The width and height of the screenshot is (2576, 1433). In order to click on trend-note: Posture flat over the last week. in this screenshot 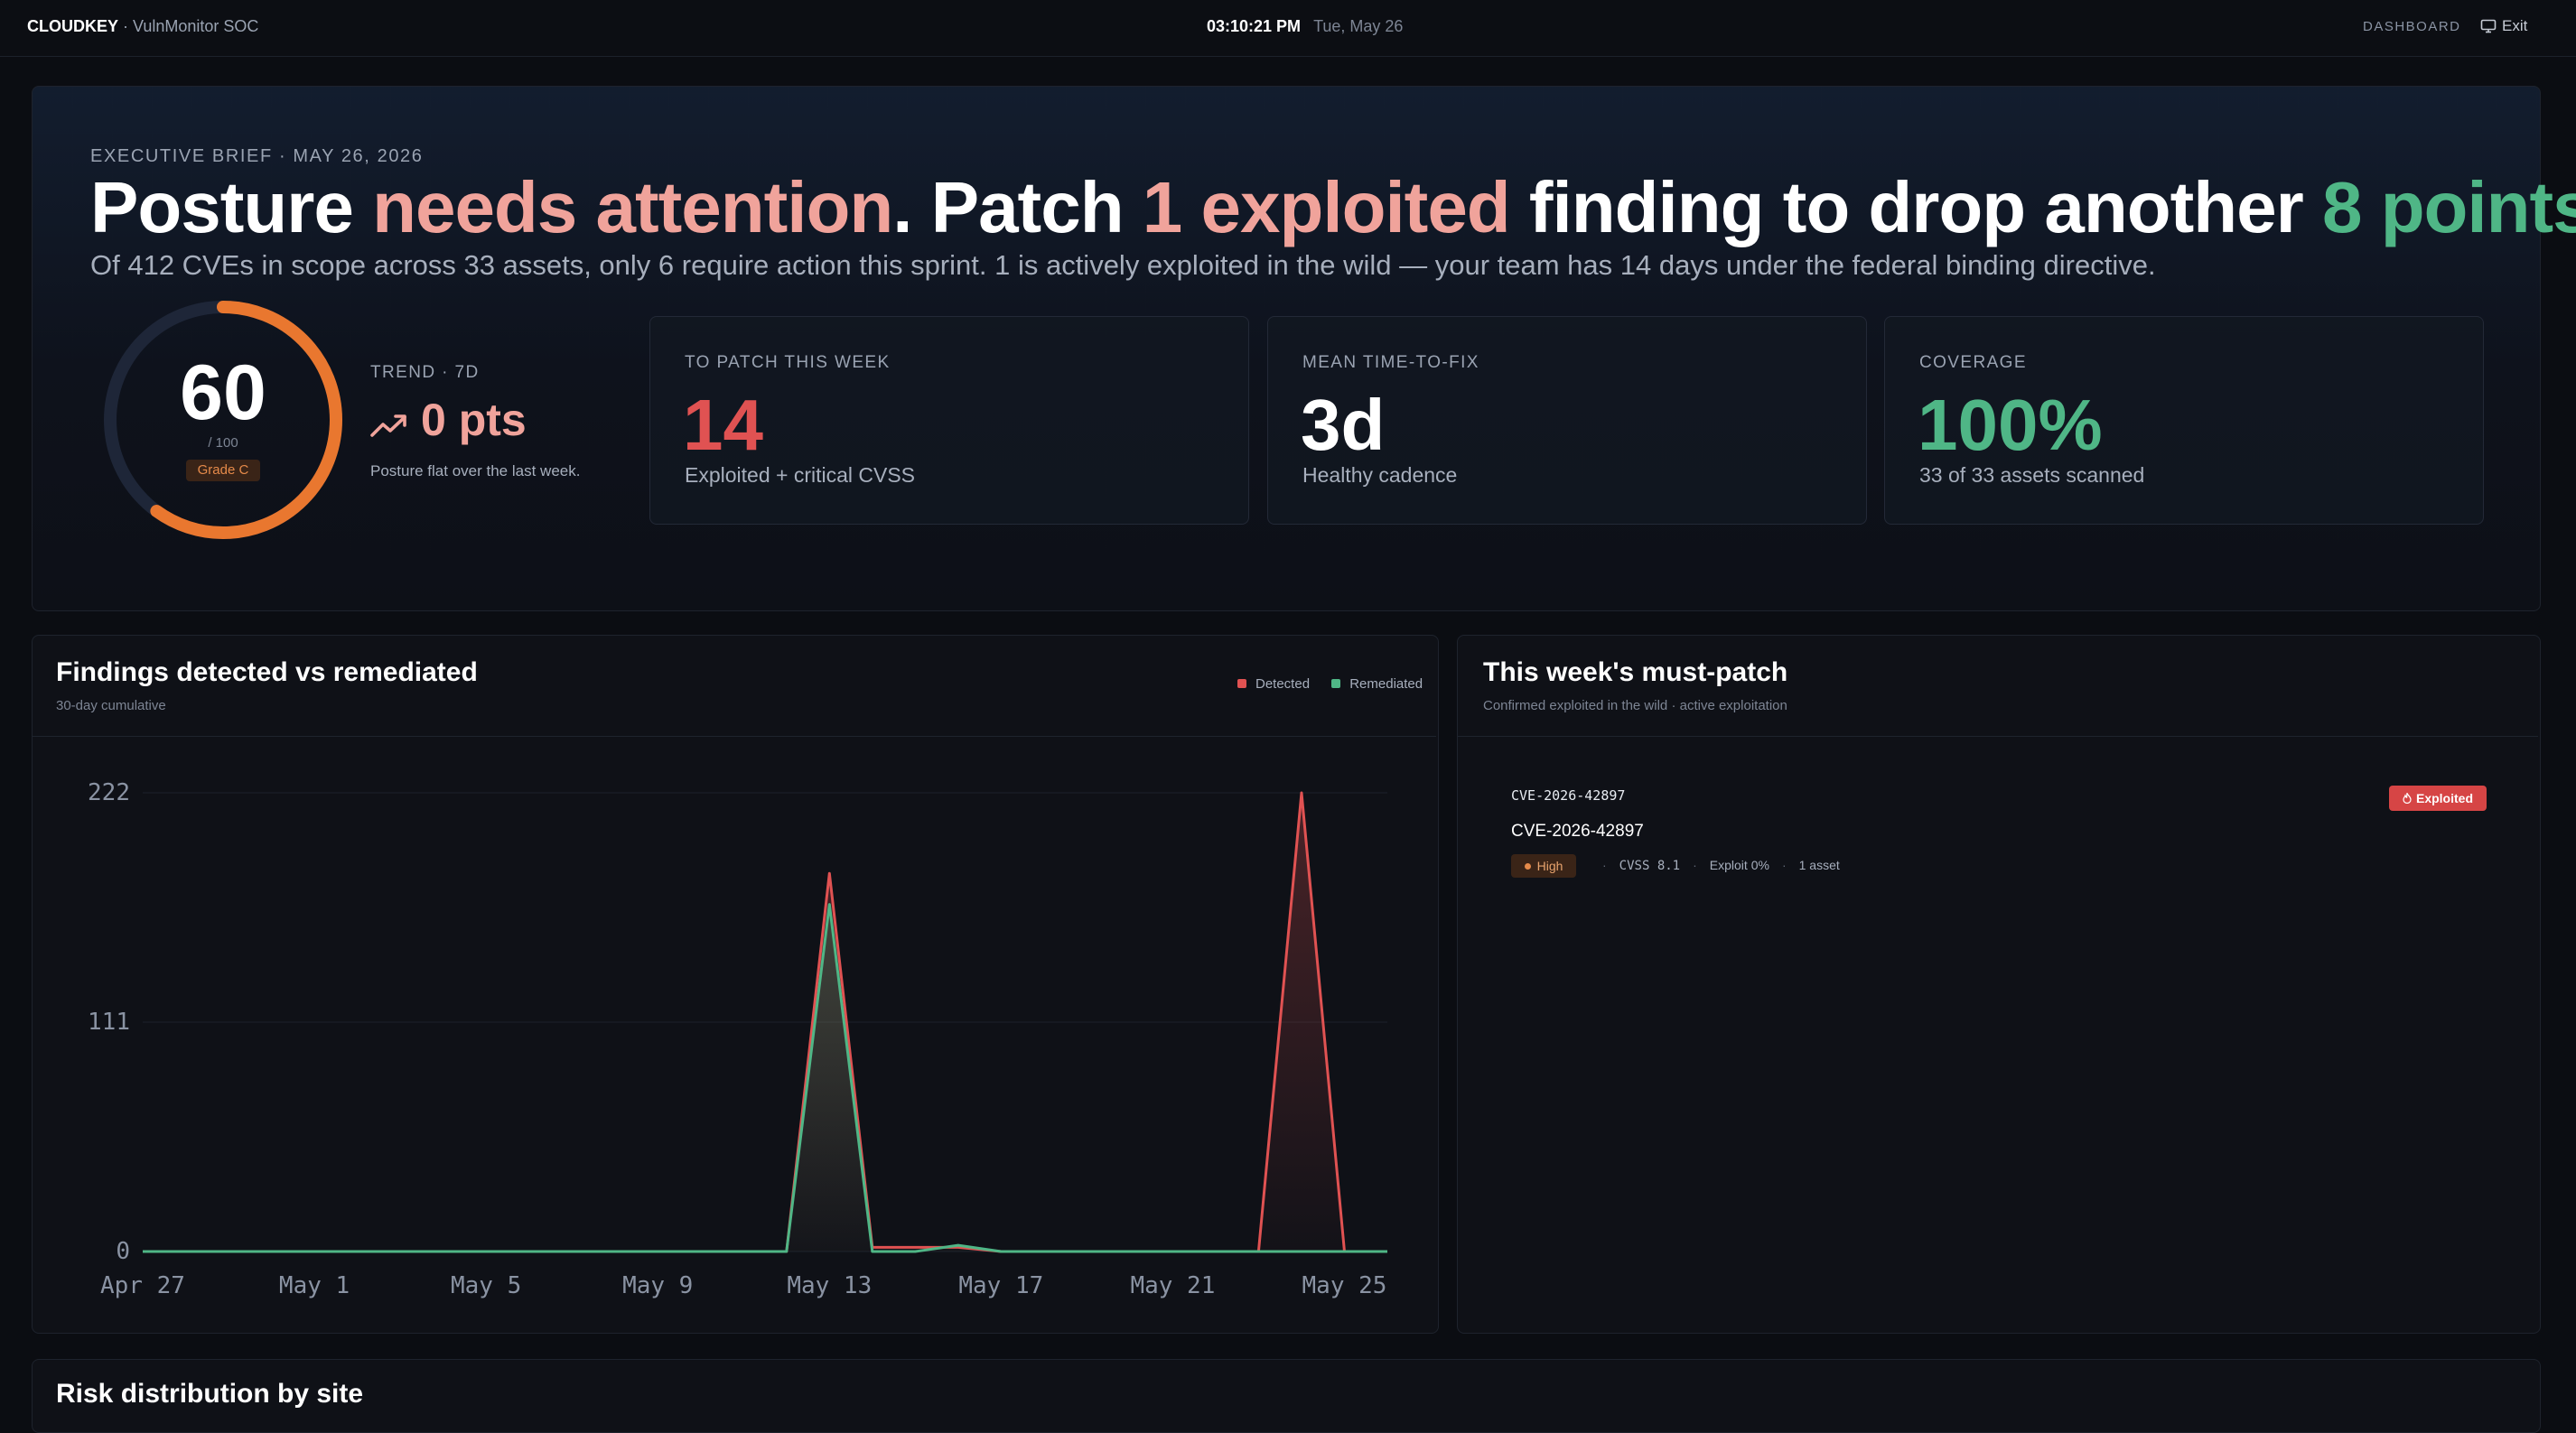, I will do `click(475, 470)`.